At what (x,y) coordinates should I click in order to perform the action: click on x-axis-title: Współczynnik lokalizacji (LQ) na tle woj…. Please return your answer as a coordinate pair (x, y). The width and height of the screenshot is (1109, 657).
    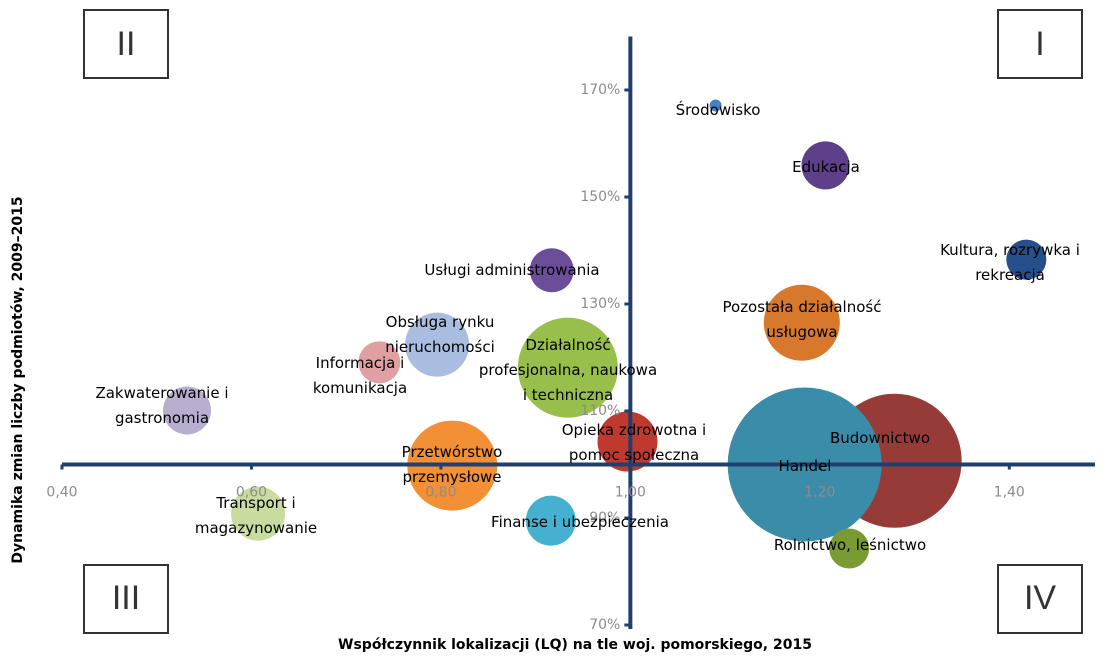
    Looking at the image, I should click on (575, 645).